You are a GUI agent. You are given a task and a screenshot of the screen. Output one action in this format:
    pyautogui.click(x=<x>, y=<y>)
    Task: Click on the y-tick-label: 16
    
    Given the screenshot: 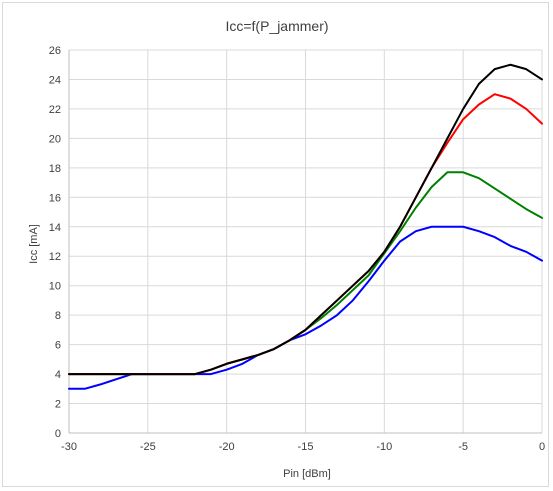 What is the action you would take?
    pyautogui.click(x=55, y=198)
    